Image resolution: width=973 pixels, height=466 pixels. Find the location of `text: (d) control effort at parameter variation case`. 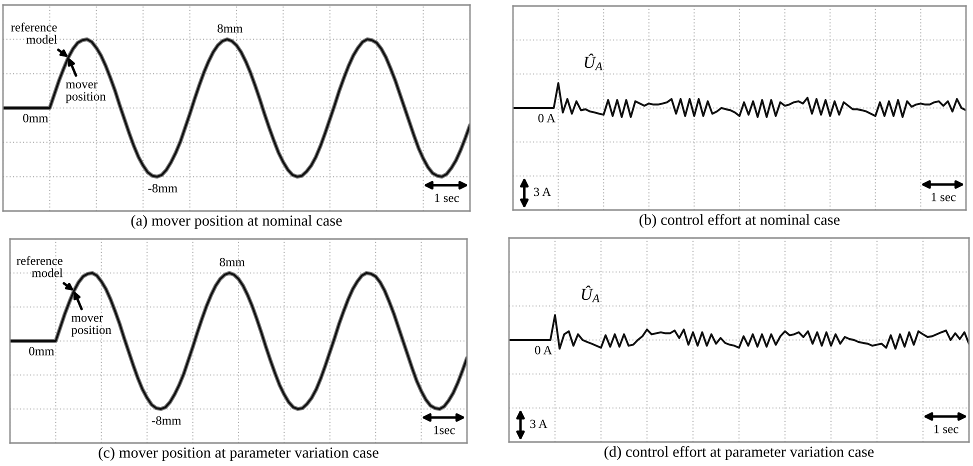

text: (d) control effort at parameter variation case is located at coordinates (739, 453).